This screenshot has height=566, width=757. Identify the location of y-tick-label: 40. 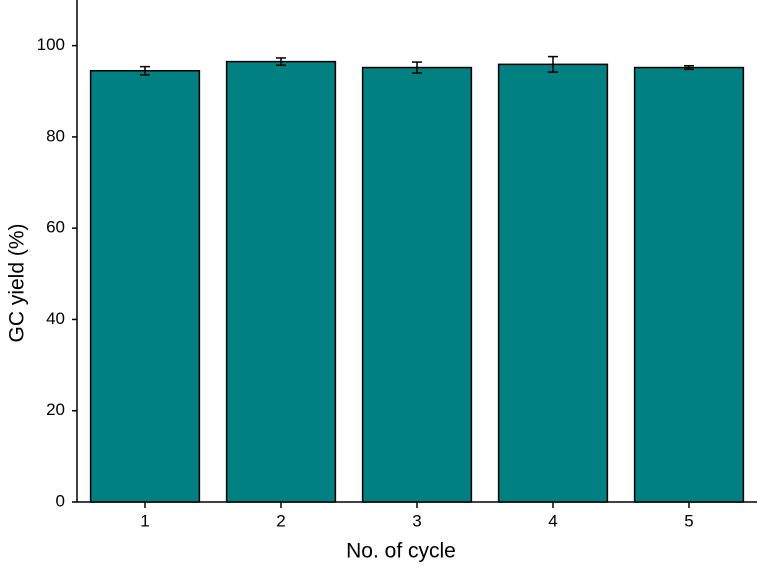
(55, 318).